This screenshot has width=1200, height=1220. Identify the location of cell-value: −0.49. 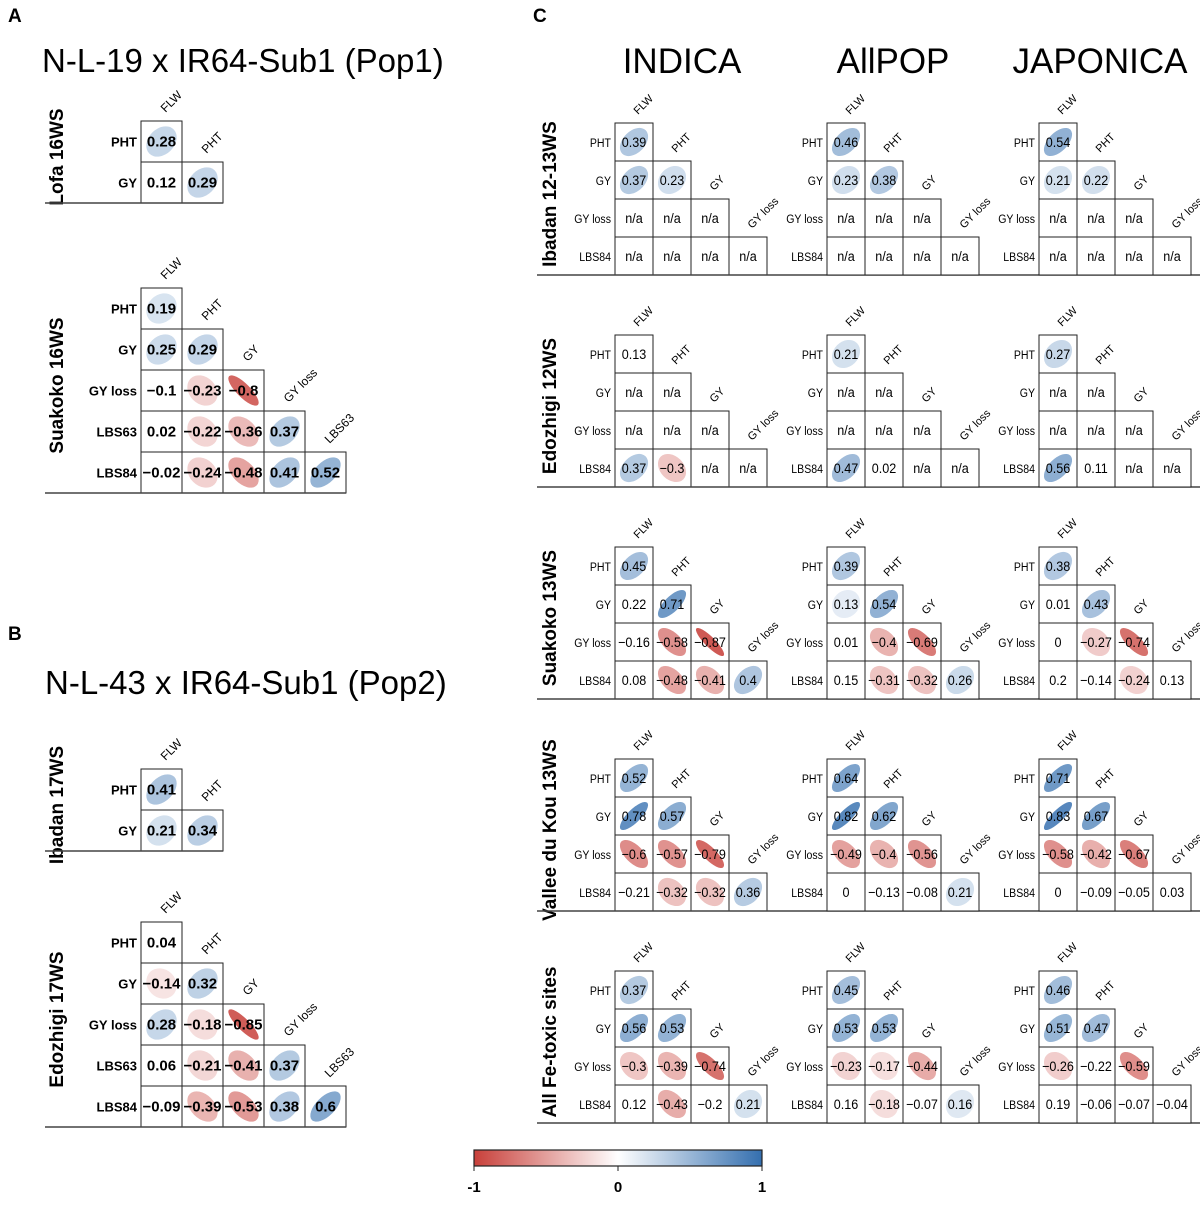
(846, 854).